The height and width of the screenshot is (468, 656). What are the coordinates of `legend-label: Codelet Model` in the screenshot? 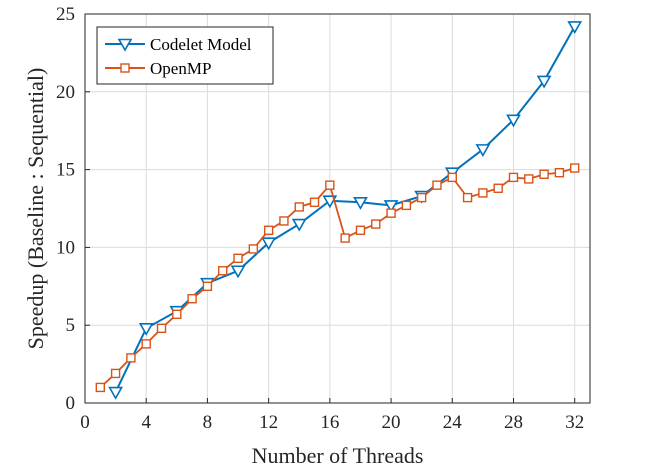 It's located at (201, 44).